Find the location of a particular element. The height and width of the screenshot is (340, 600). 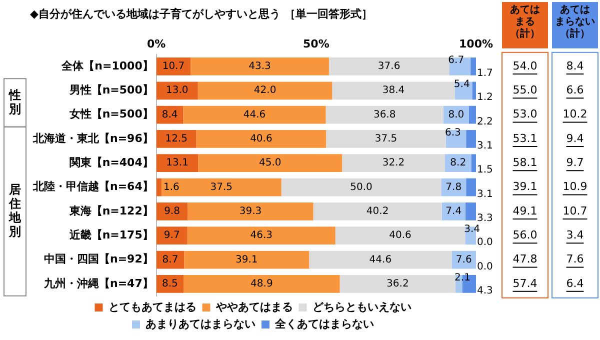

data-label: 6.7 is located at coordinates (456, 60).